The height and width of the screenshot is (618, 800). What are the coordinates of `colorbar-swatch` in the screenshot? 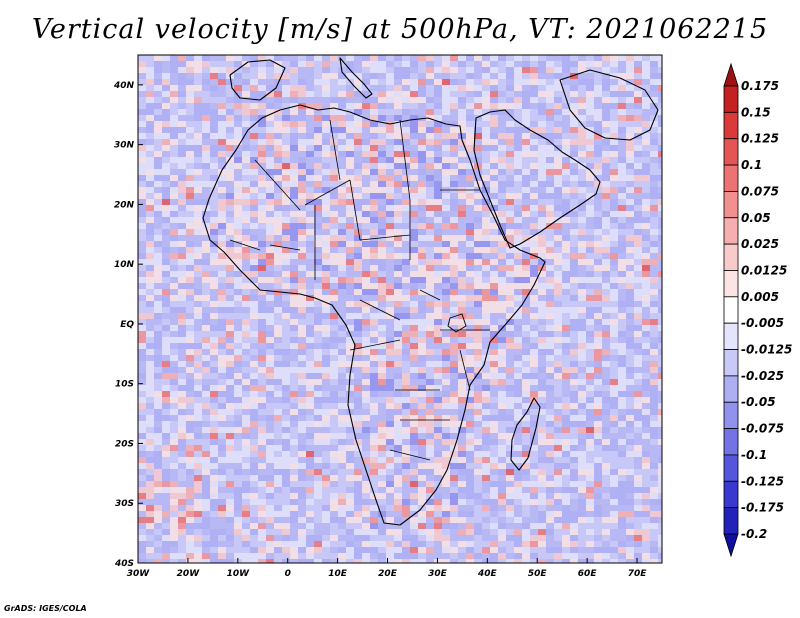 It's located at (731, 231).